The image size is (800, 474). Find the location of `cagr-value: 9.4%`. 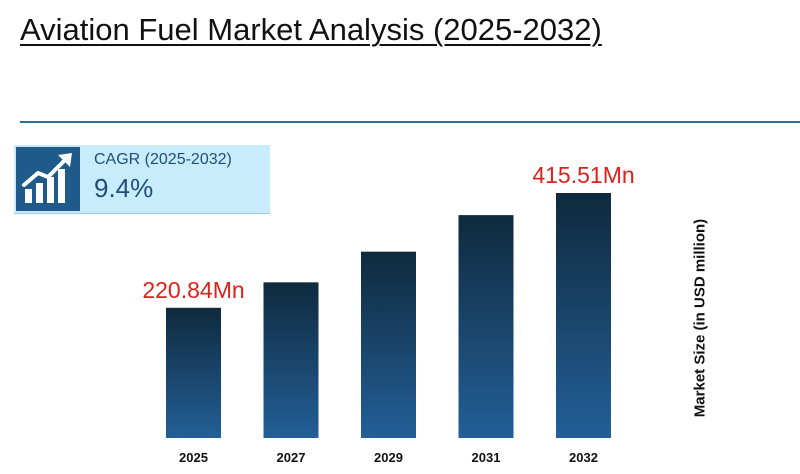

cagr-value: 9.4% is located at coordinates (124, 188).